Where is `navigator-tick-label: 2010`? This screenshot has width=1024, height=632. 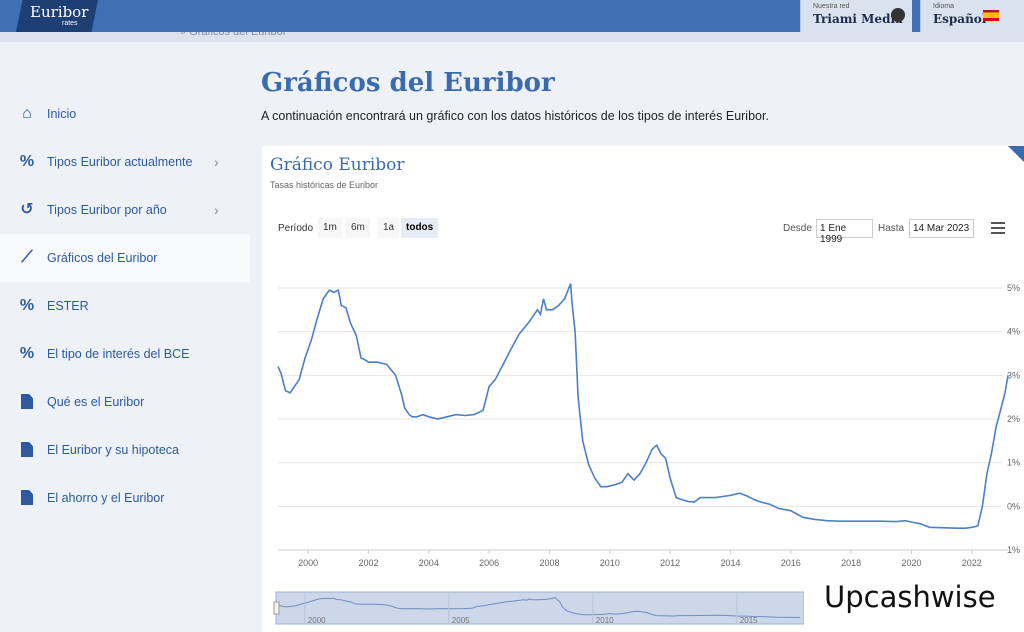 navigator-tick-label: 2010 is located at coordinates (605, 620).